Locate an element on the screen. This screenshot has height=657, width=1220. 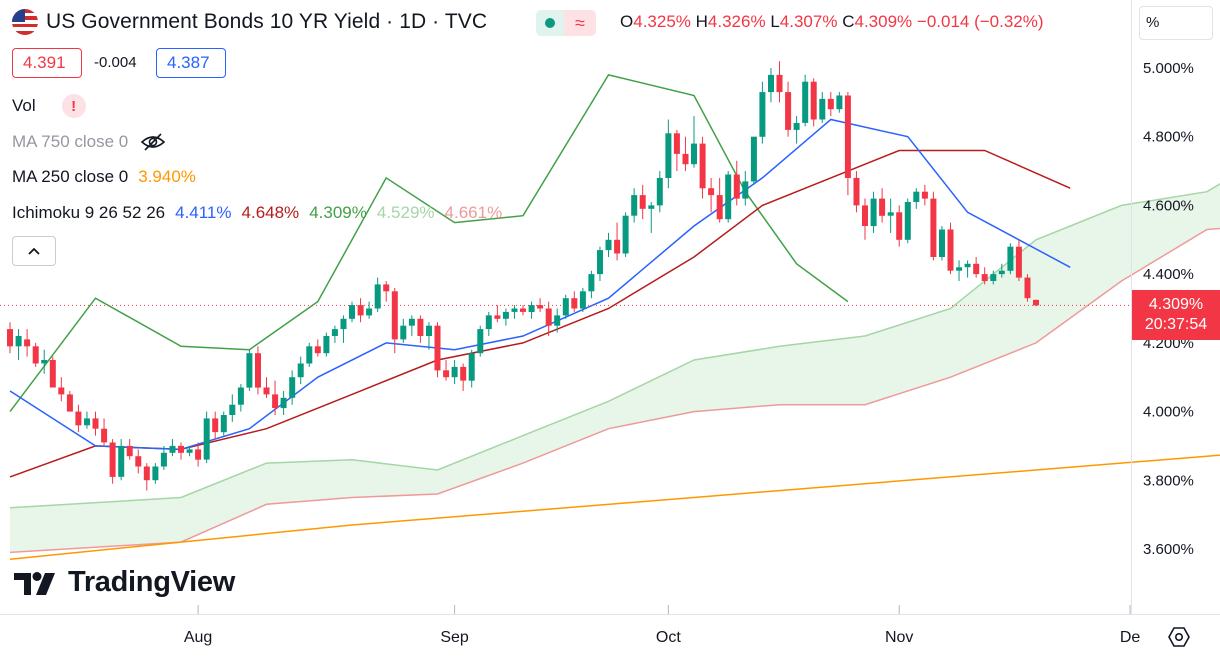
ichimoku-label: Ichimoku 9 26 52 26 is located at coordinates (89, 212).